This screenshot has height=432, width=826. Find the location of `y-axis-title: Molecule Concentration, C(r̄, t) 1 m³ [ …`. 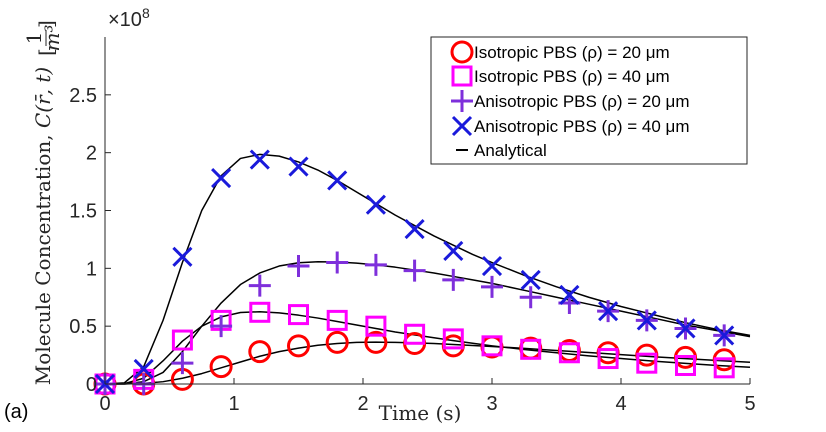

y-axis-title: Molecule Concentration, C(r̄, t) 1 m³ [ … is located at coordinates (43, 202).